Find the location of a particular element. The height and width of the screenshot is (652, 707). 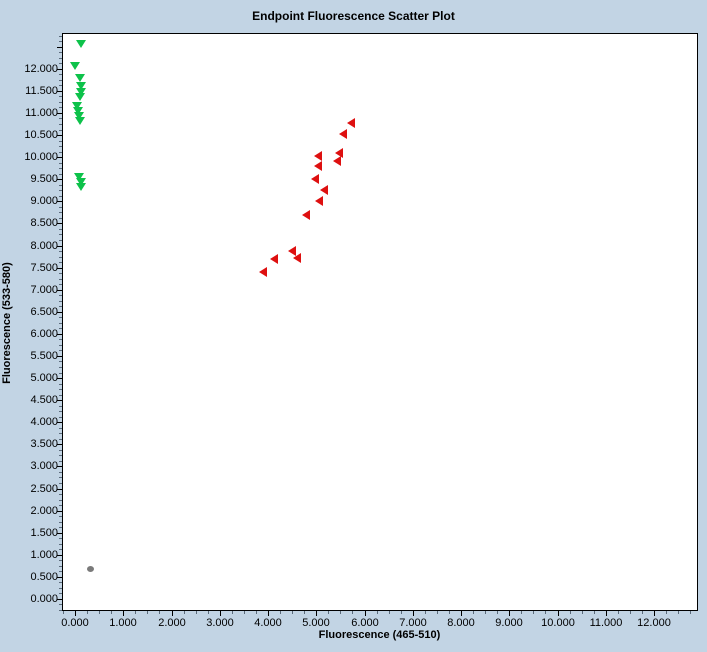

y-tick-label: 7.500 is located at coordinates (44, 268).